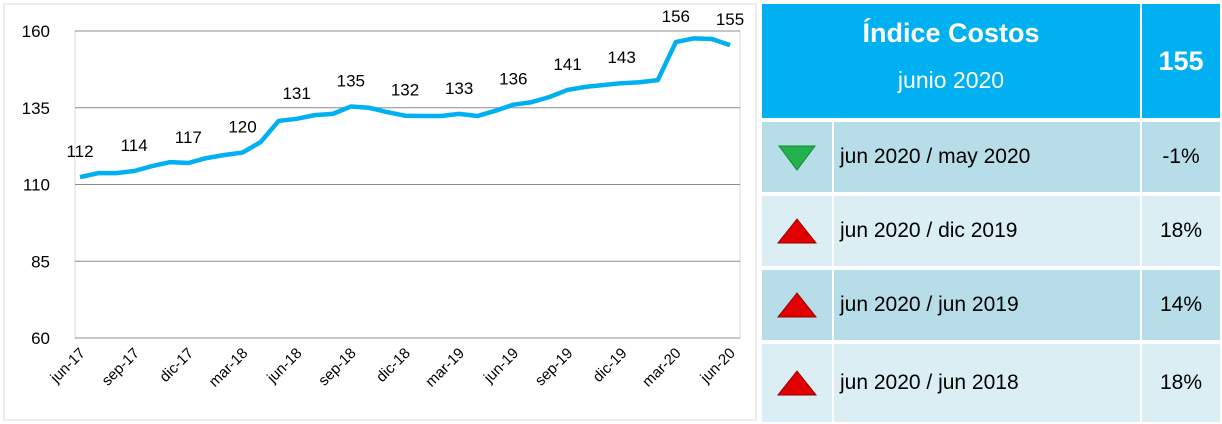 This screenshot has height=424, width=1222. What do you see at coordinates (1181, 305) in the screenshot?
I see `row-value: 14%` at bounding box center [1181, 305].